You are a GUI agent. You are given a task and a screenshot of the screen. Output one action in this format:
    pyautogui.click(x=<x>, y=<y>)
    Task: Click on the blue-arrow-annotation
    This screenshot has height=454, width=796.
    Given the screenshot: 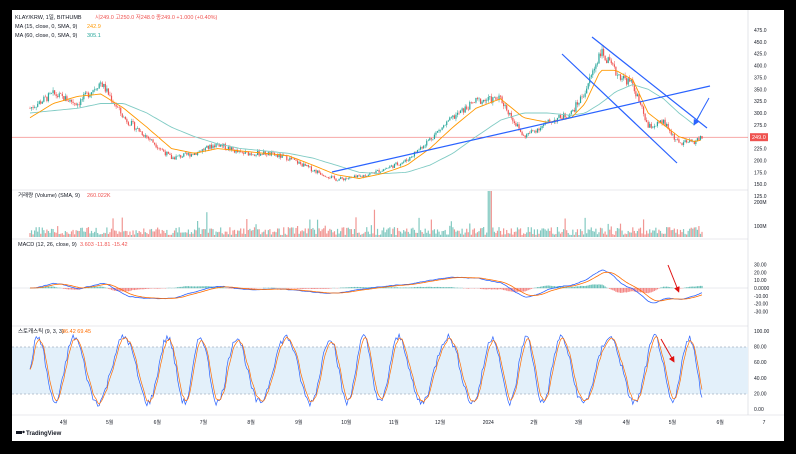 What is the action you would take?
    pyautogui.click(x=701, y=111)
    